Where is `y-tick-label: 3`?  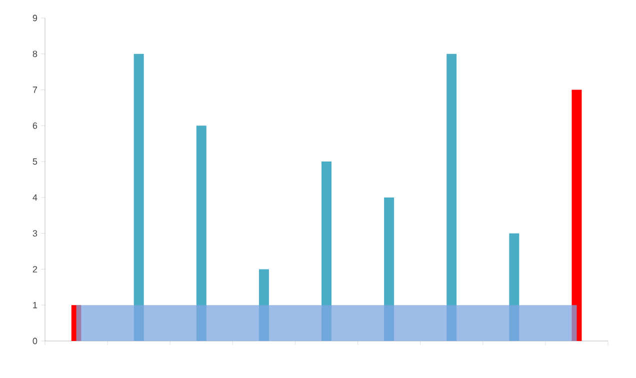
y-tick-label: 3 is located at coordinates (35, 233).